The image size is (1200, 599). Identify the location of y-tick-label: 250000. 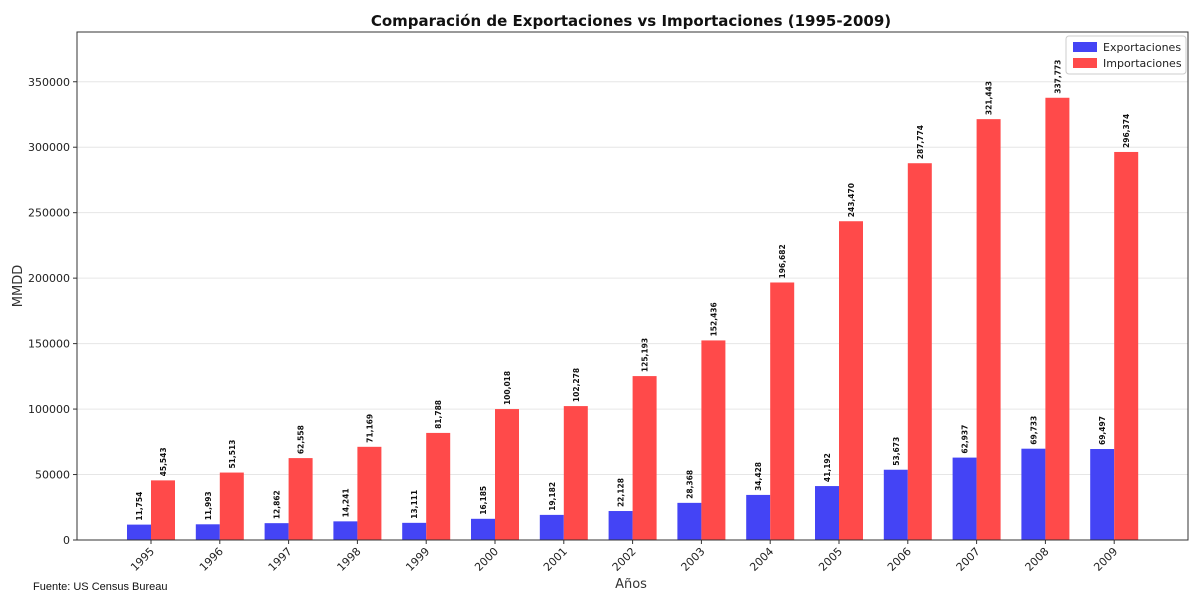
(49, 213).